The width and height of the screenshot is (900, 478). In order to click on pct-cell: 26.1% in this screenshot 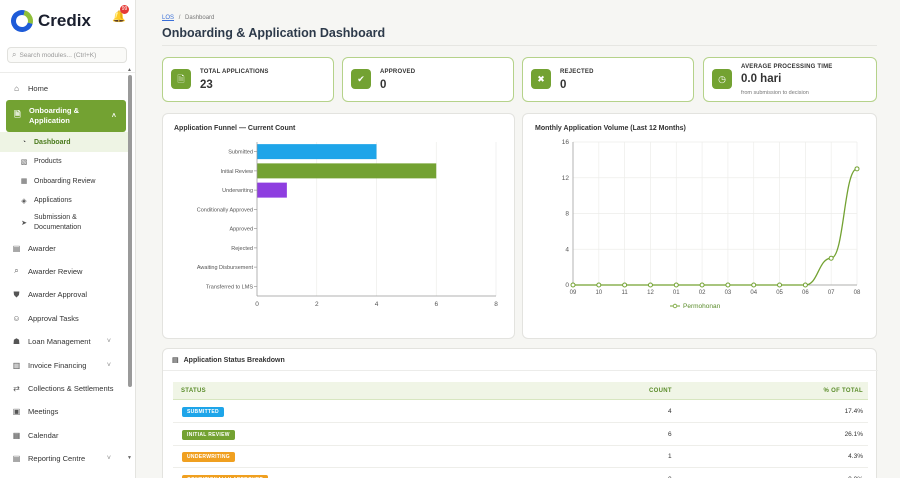, I will do `click(853, 434)`.